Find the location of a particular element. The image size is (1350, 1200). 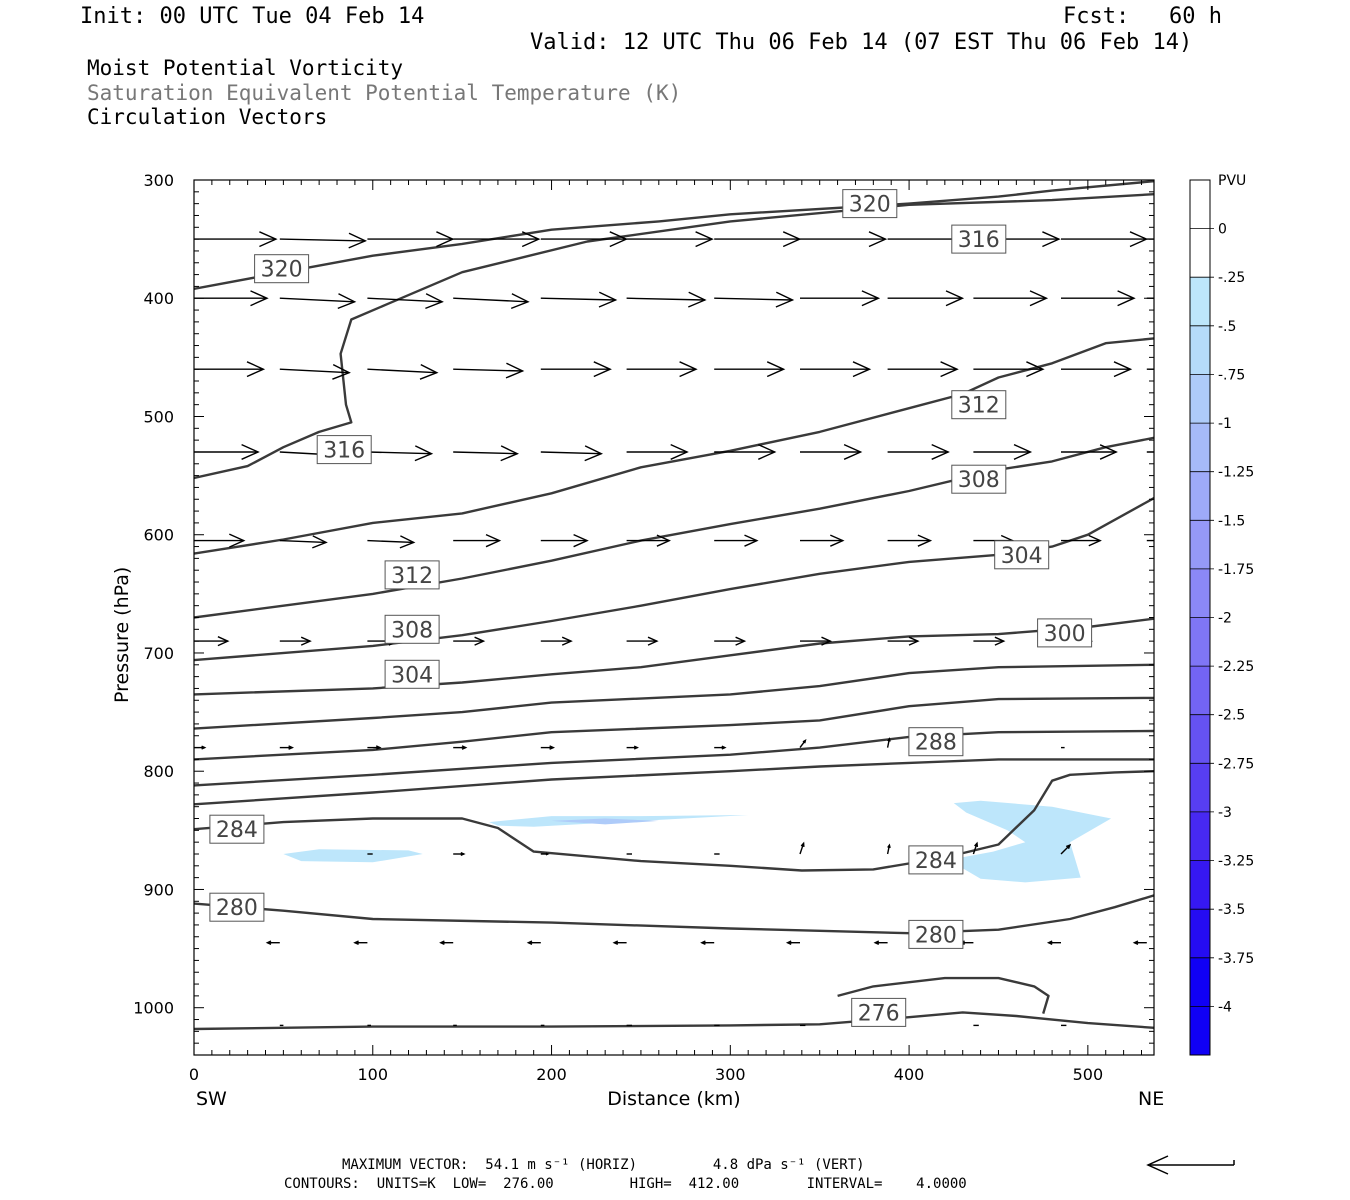

title-moist-pv: Moist Potential Vorticity is located at coordinates (245, 68).